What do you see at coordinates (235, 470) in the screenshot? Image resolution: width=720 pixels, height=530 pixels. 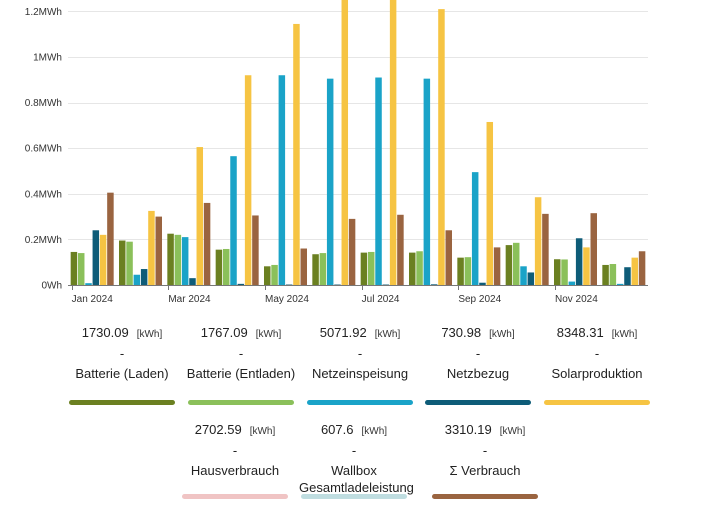 I see `legend-label: Hausverbrauch` at bounding box center [235, 470].